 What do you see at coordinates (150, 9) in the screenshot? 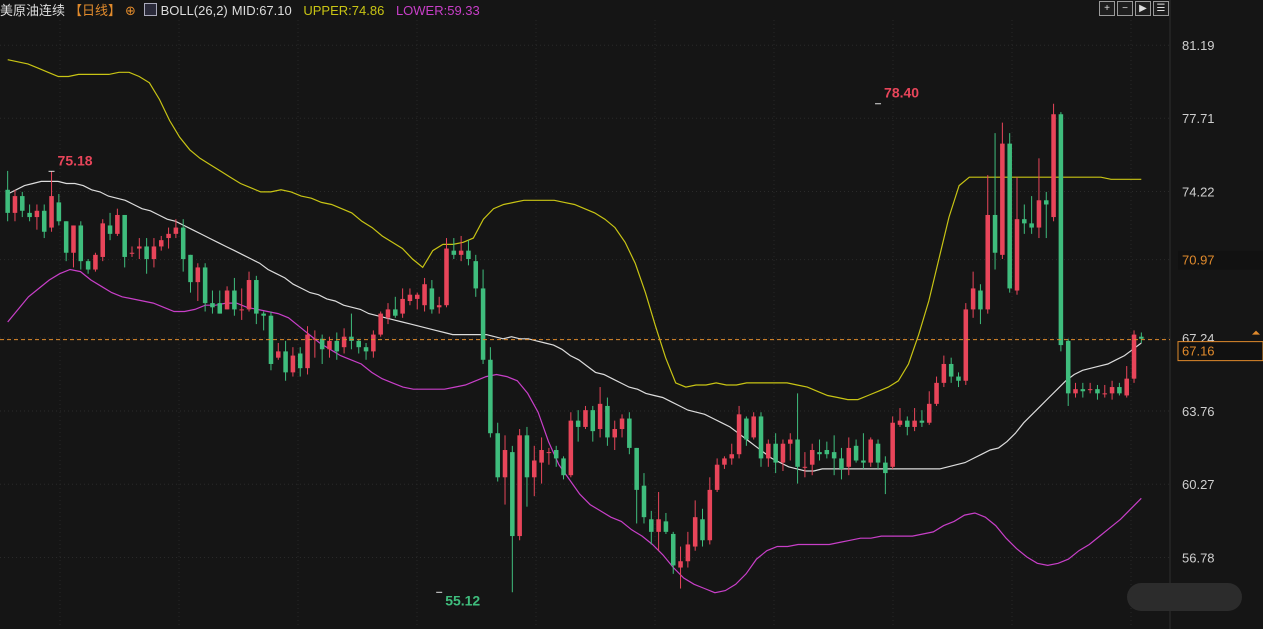
I see `indicator-icon` at bounding box center [150, 9].